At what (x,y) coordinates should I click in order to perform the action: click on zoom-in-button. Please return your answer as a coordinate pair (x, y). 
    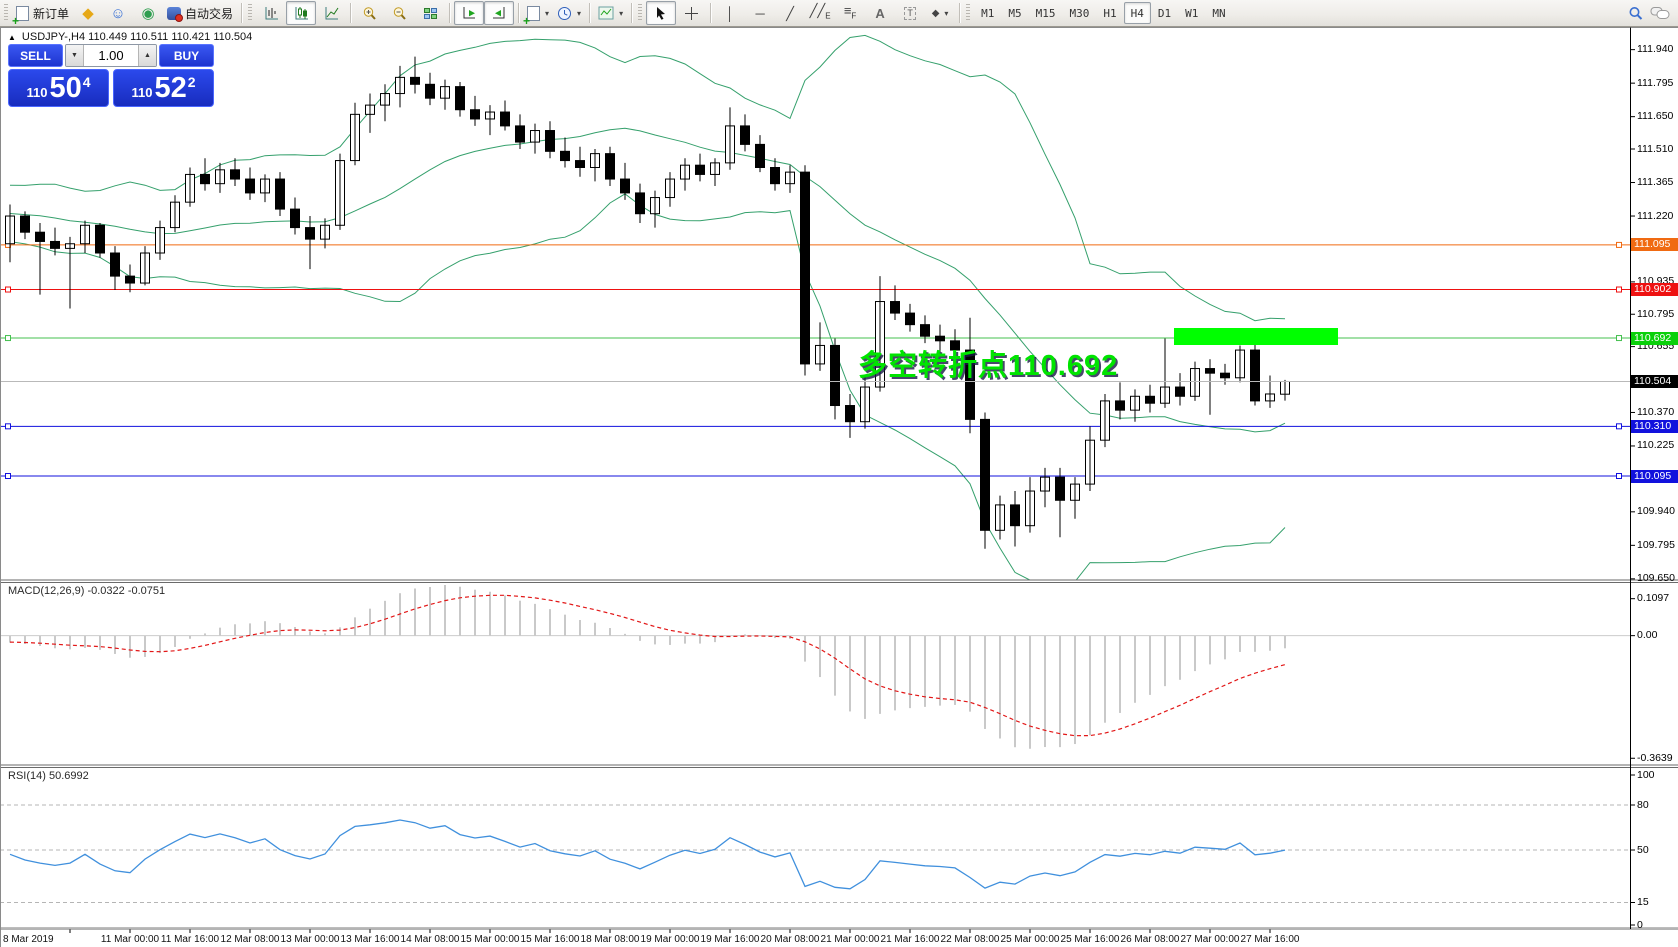
    Looking at the image, I should click on (370, 13).